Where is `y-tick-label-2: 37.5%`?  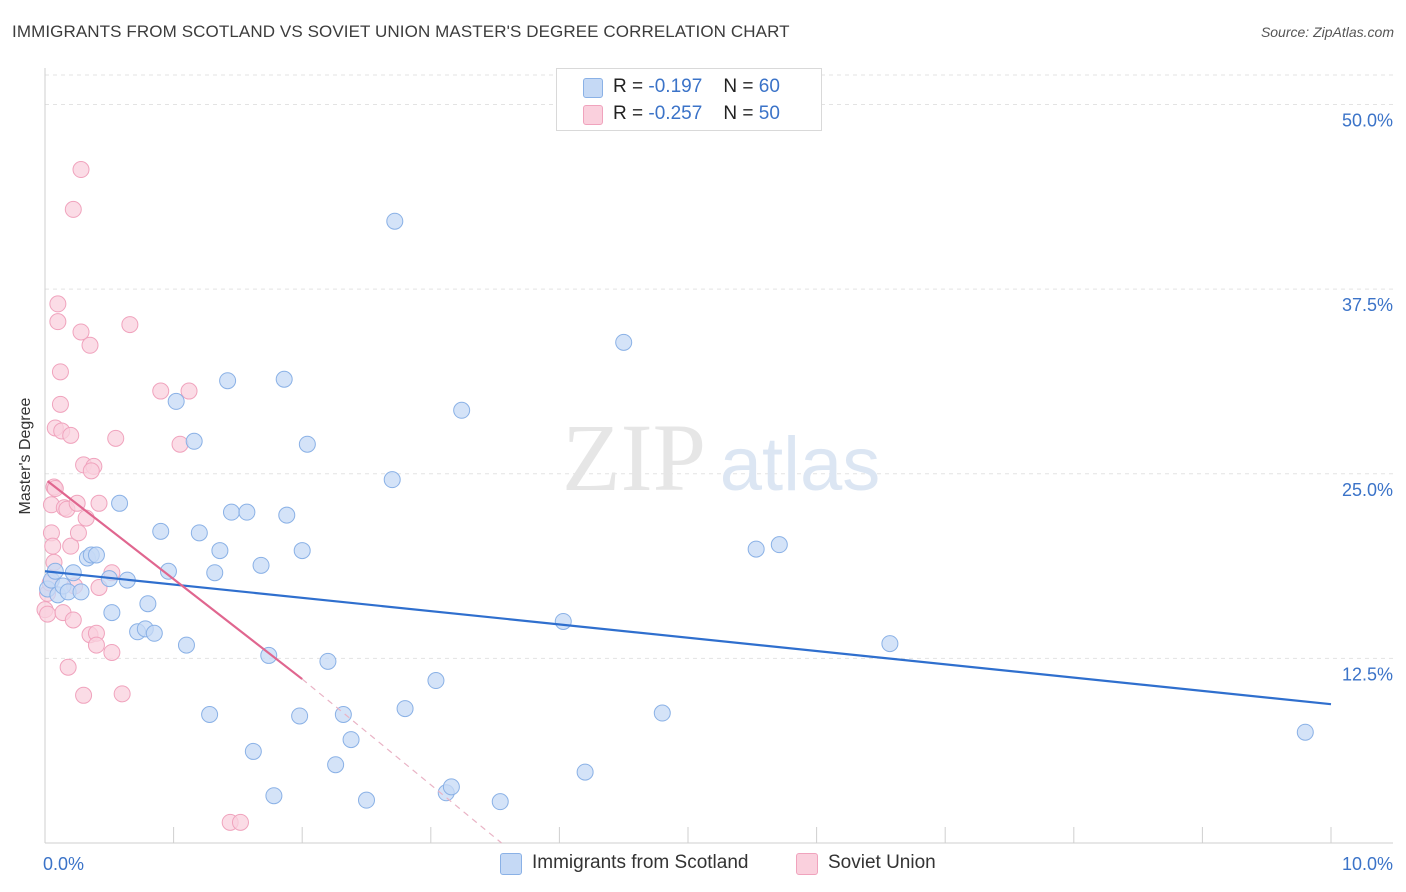 y-tick-label-2: 37.5% is located at coordinates (1367, 305).